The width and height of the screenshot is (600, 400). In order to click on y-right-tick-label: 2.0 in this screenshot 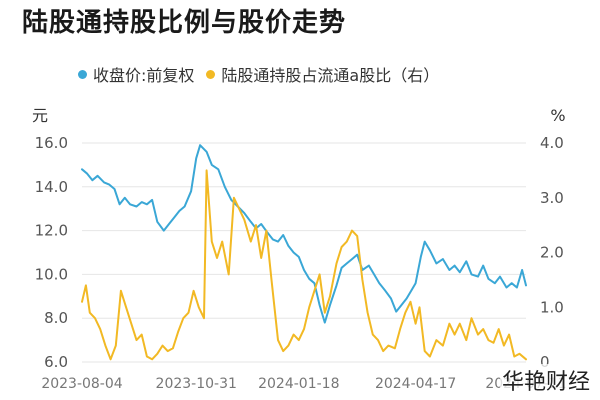, I will do `click(552, 253)`.